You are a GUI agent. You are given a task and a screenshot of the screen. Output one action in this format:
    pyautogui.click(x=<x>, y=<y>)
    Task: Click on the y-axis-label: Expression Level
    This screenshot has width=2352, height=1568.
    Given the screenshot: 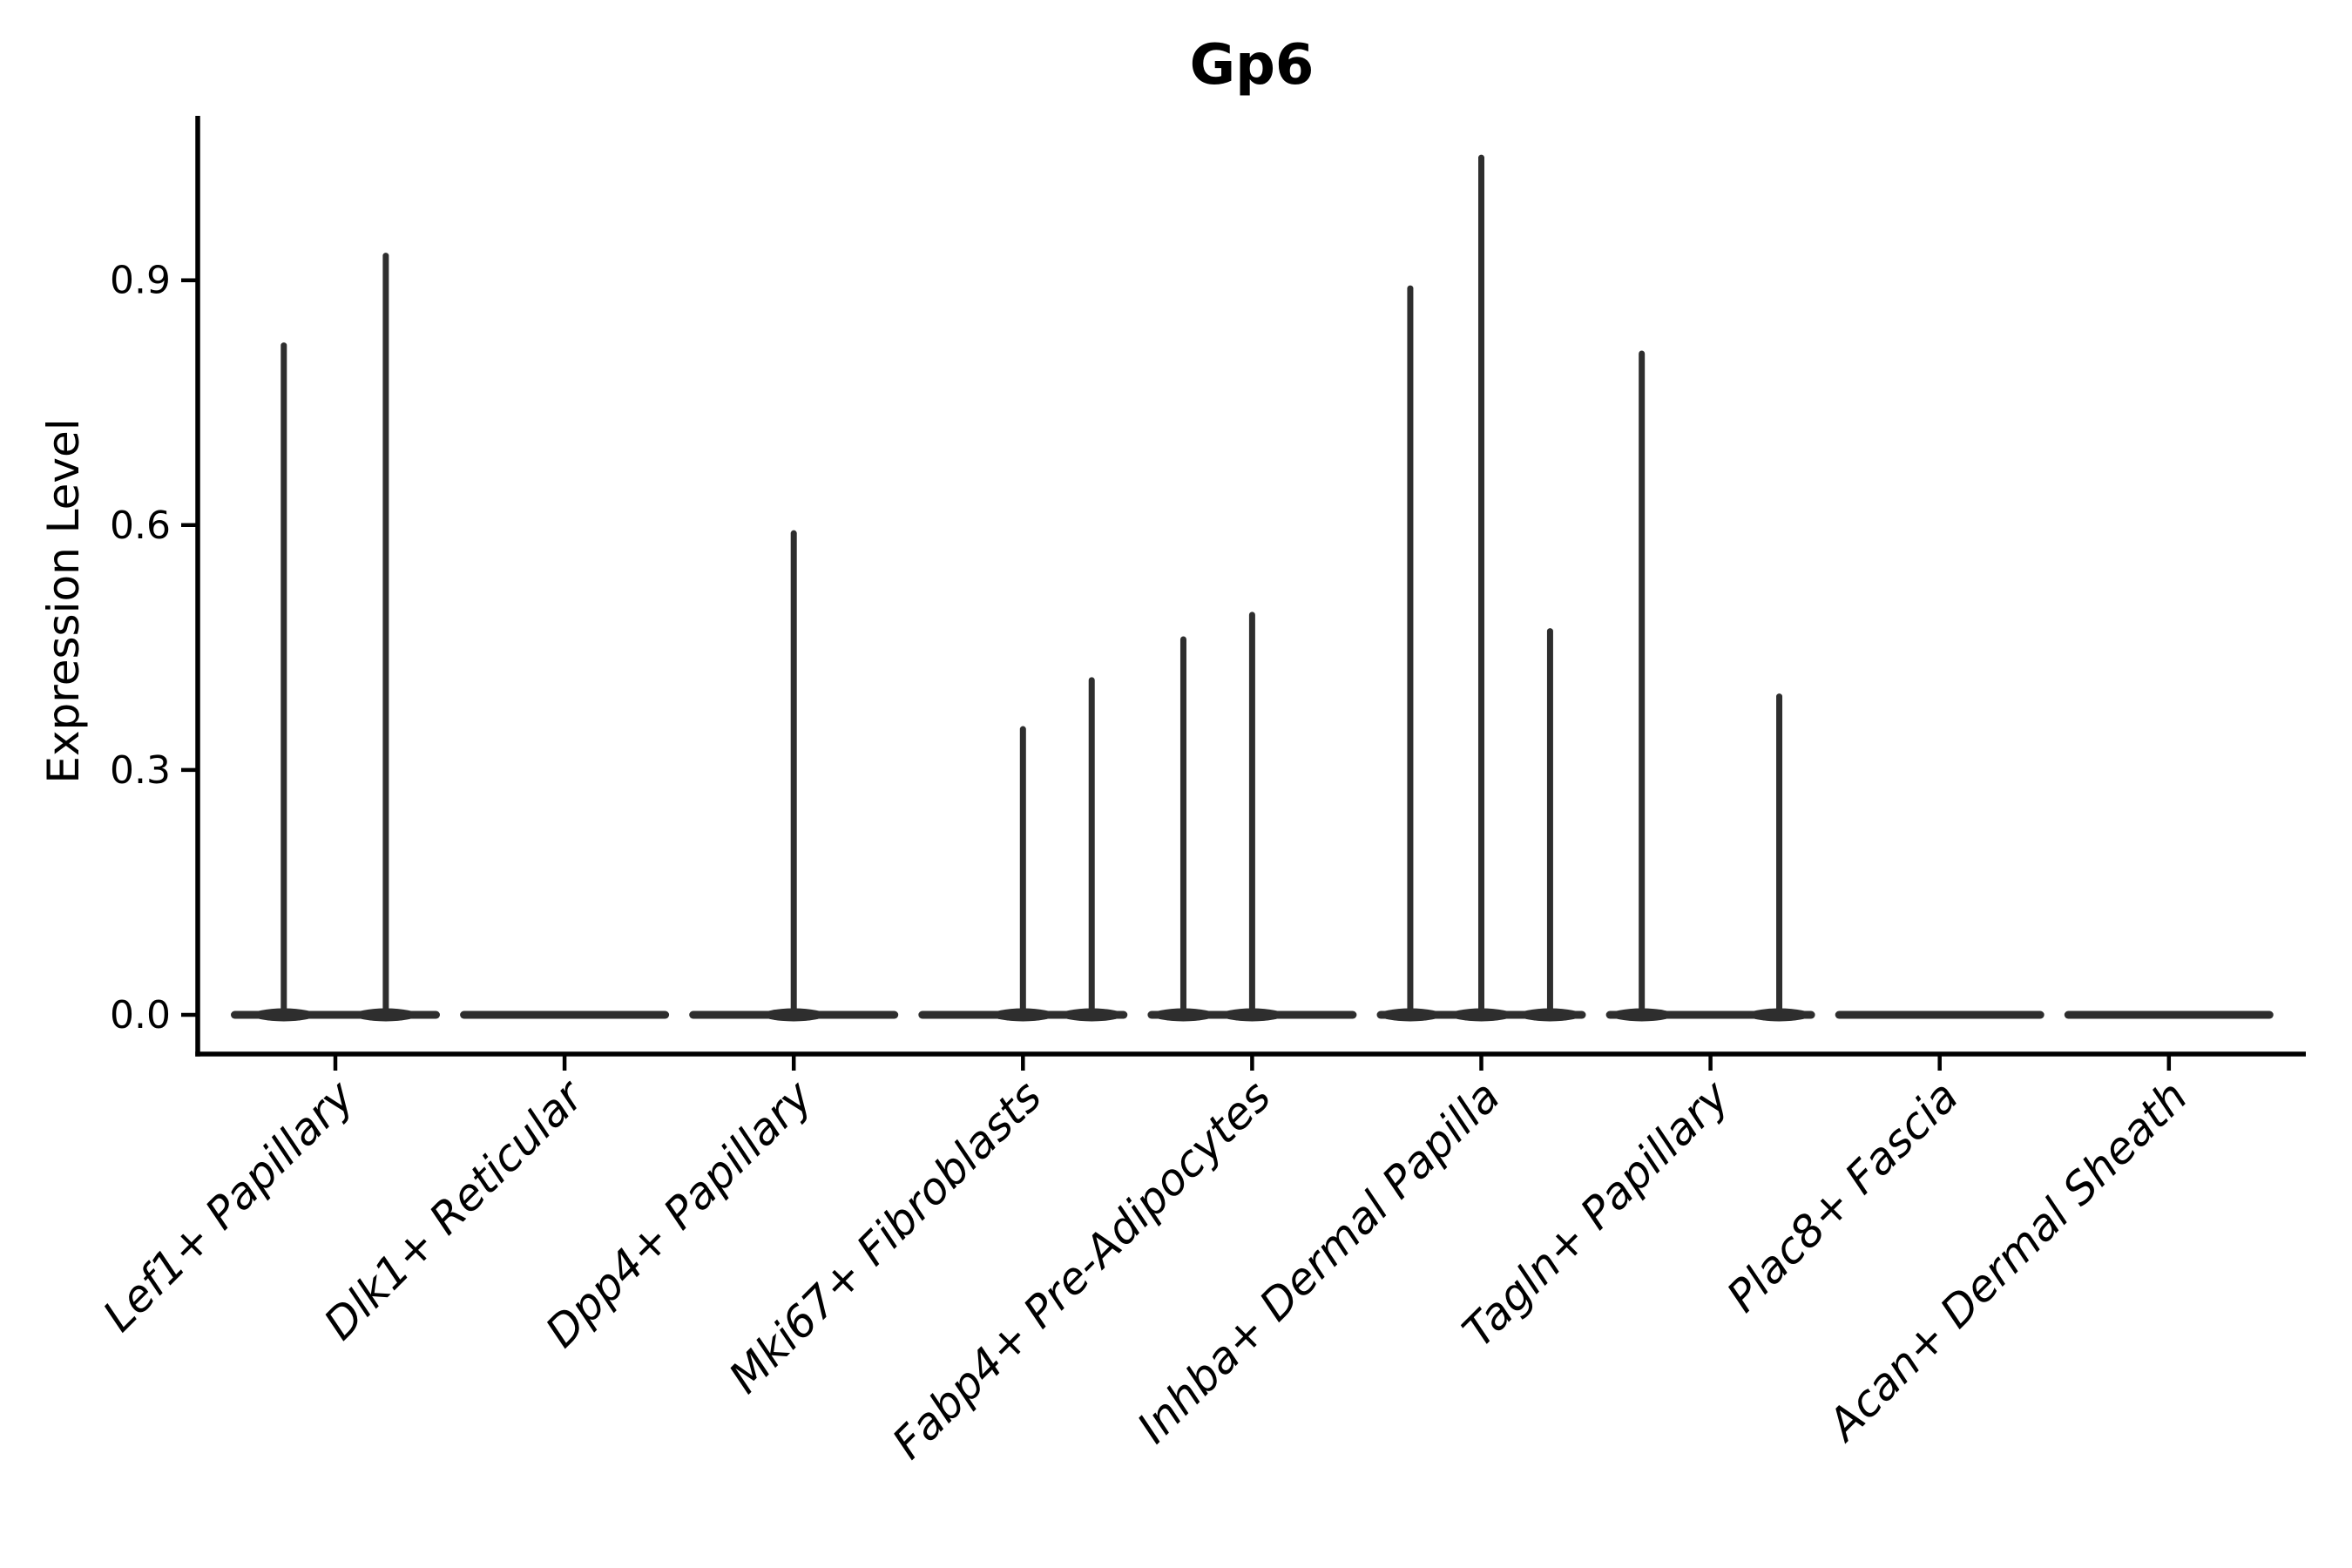 What is the action you would take?
    pyautogui.click(x=64, y=600)
    